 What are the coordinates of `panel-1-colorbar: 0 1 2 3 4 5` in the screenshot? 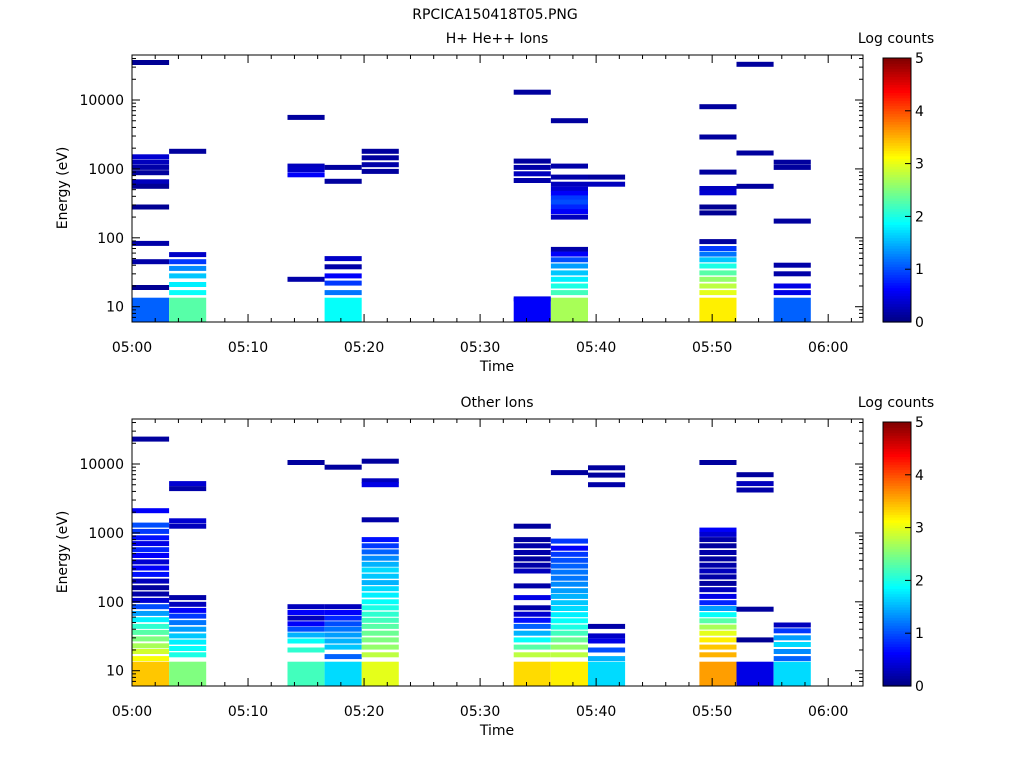 It's located at (903, 191).